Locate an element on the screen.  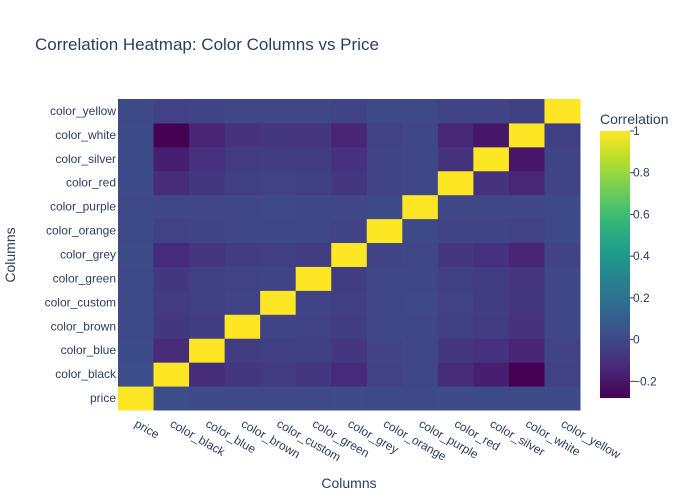
heatmap-cell-color_custom-color_white is located at coordinates (526, 302).